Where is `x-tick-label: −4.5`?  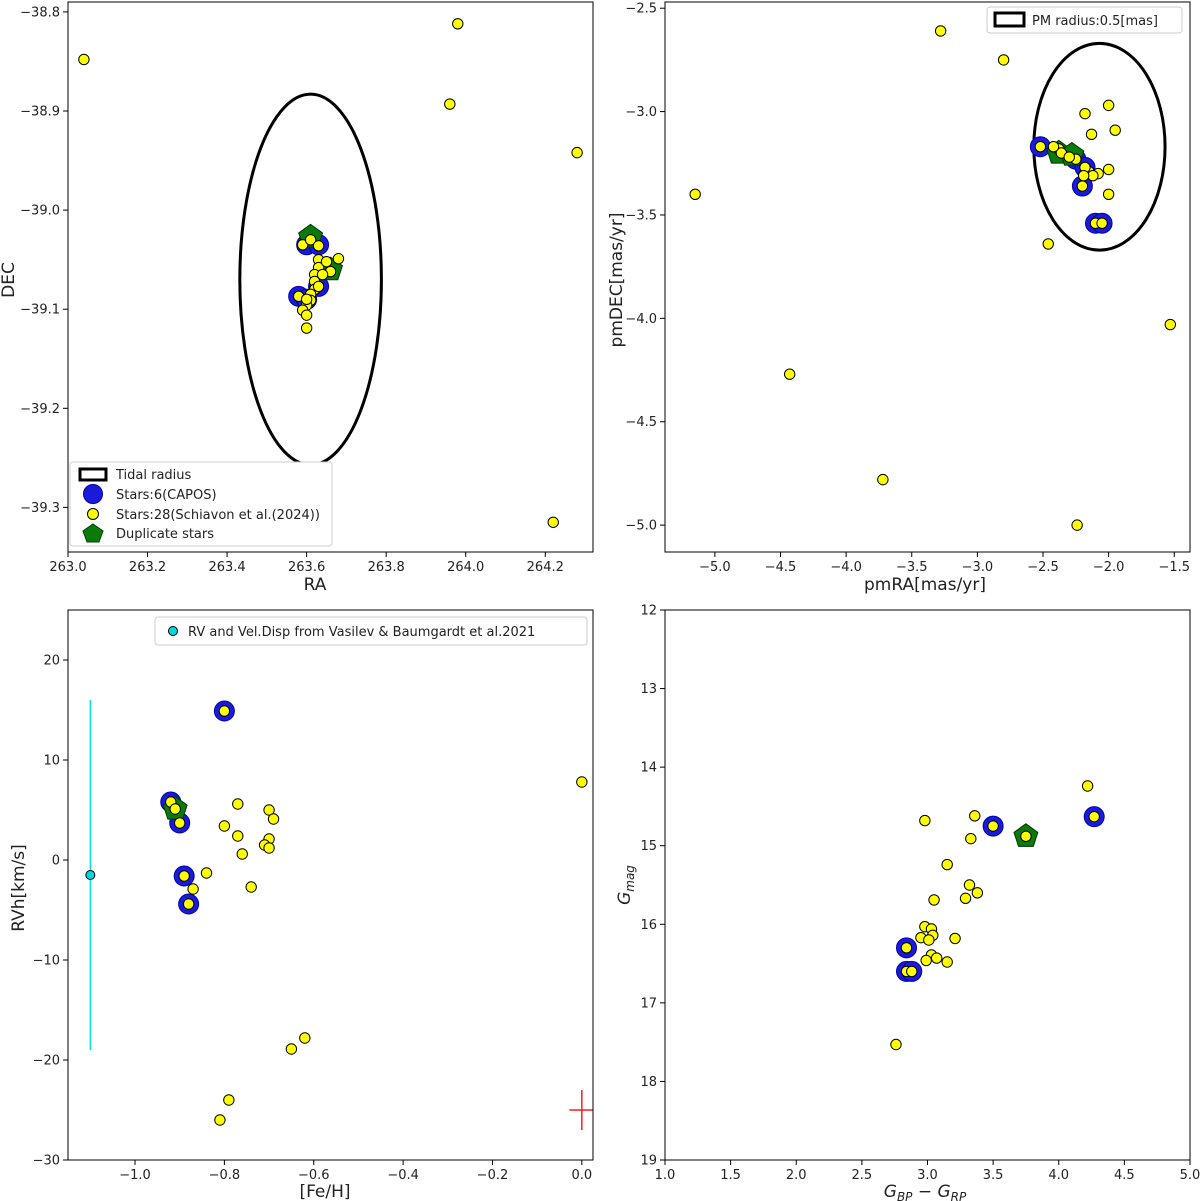
x-tick-label: −4.5 is located at coordinates (781, 567).